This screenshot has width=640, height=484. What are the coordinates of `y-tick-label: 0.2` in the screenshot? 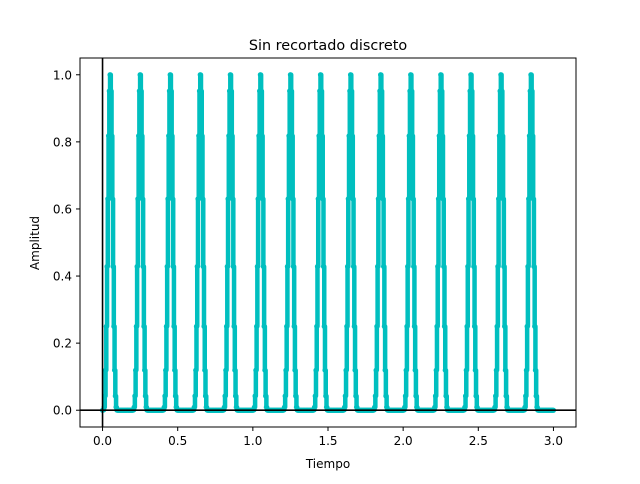 It's located at (62, 344).